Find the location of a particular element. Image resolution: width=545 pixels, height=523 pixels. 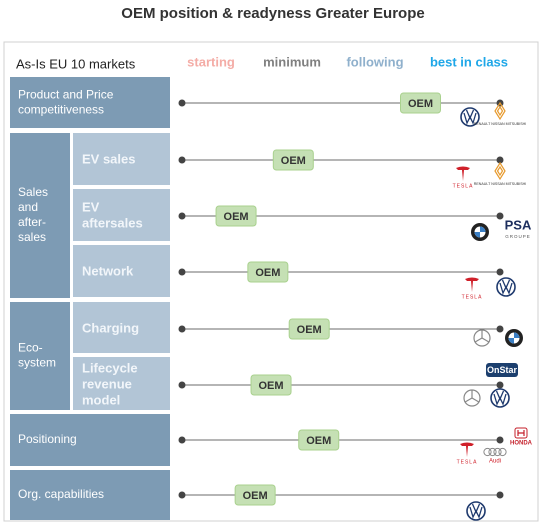

sub-row-label: revenue is located at coordinates (107, 383).